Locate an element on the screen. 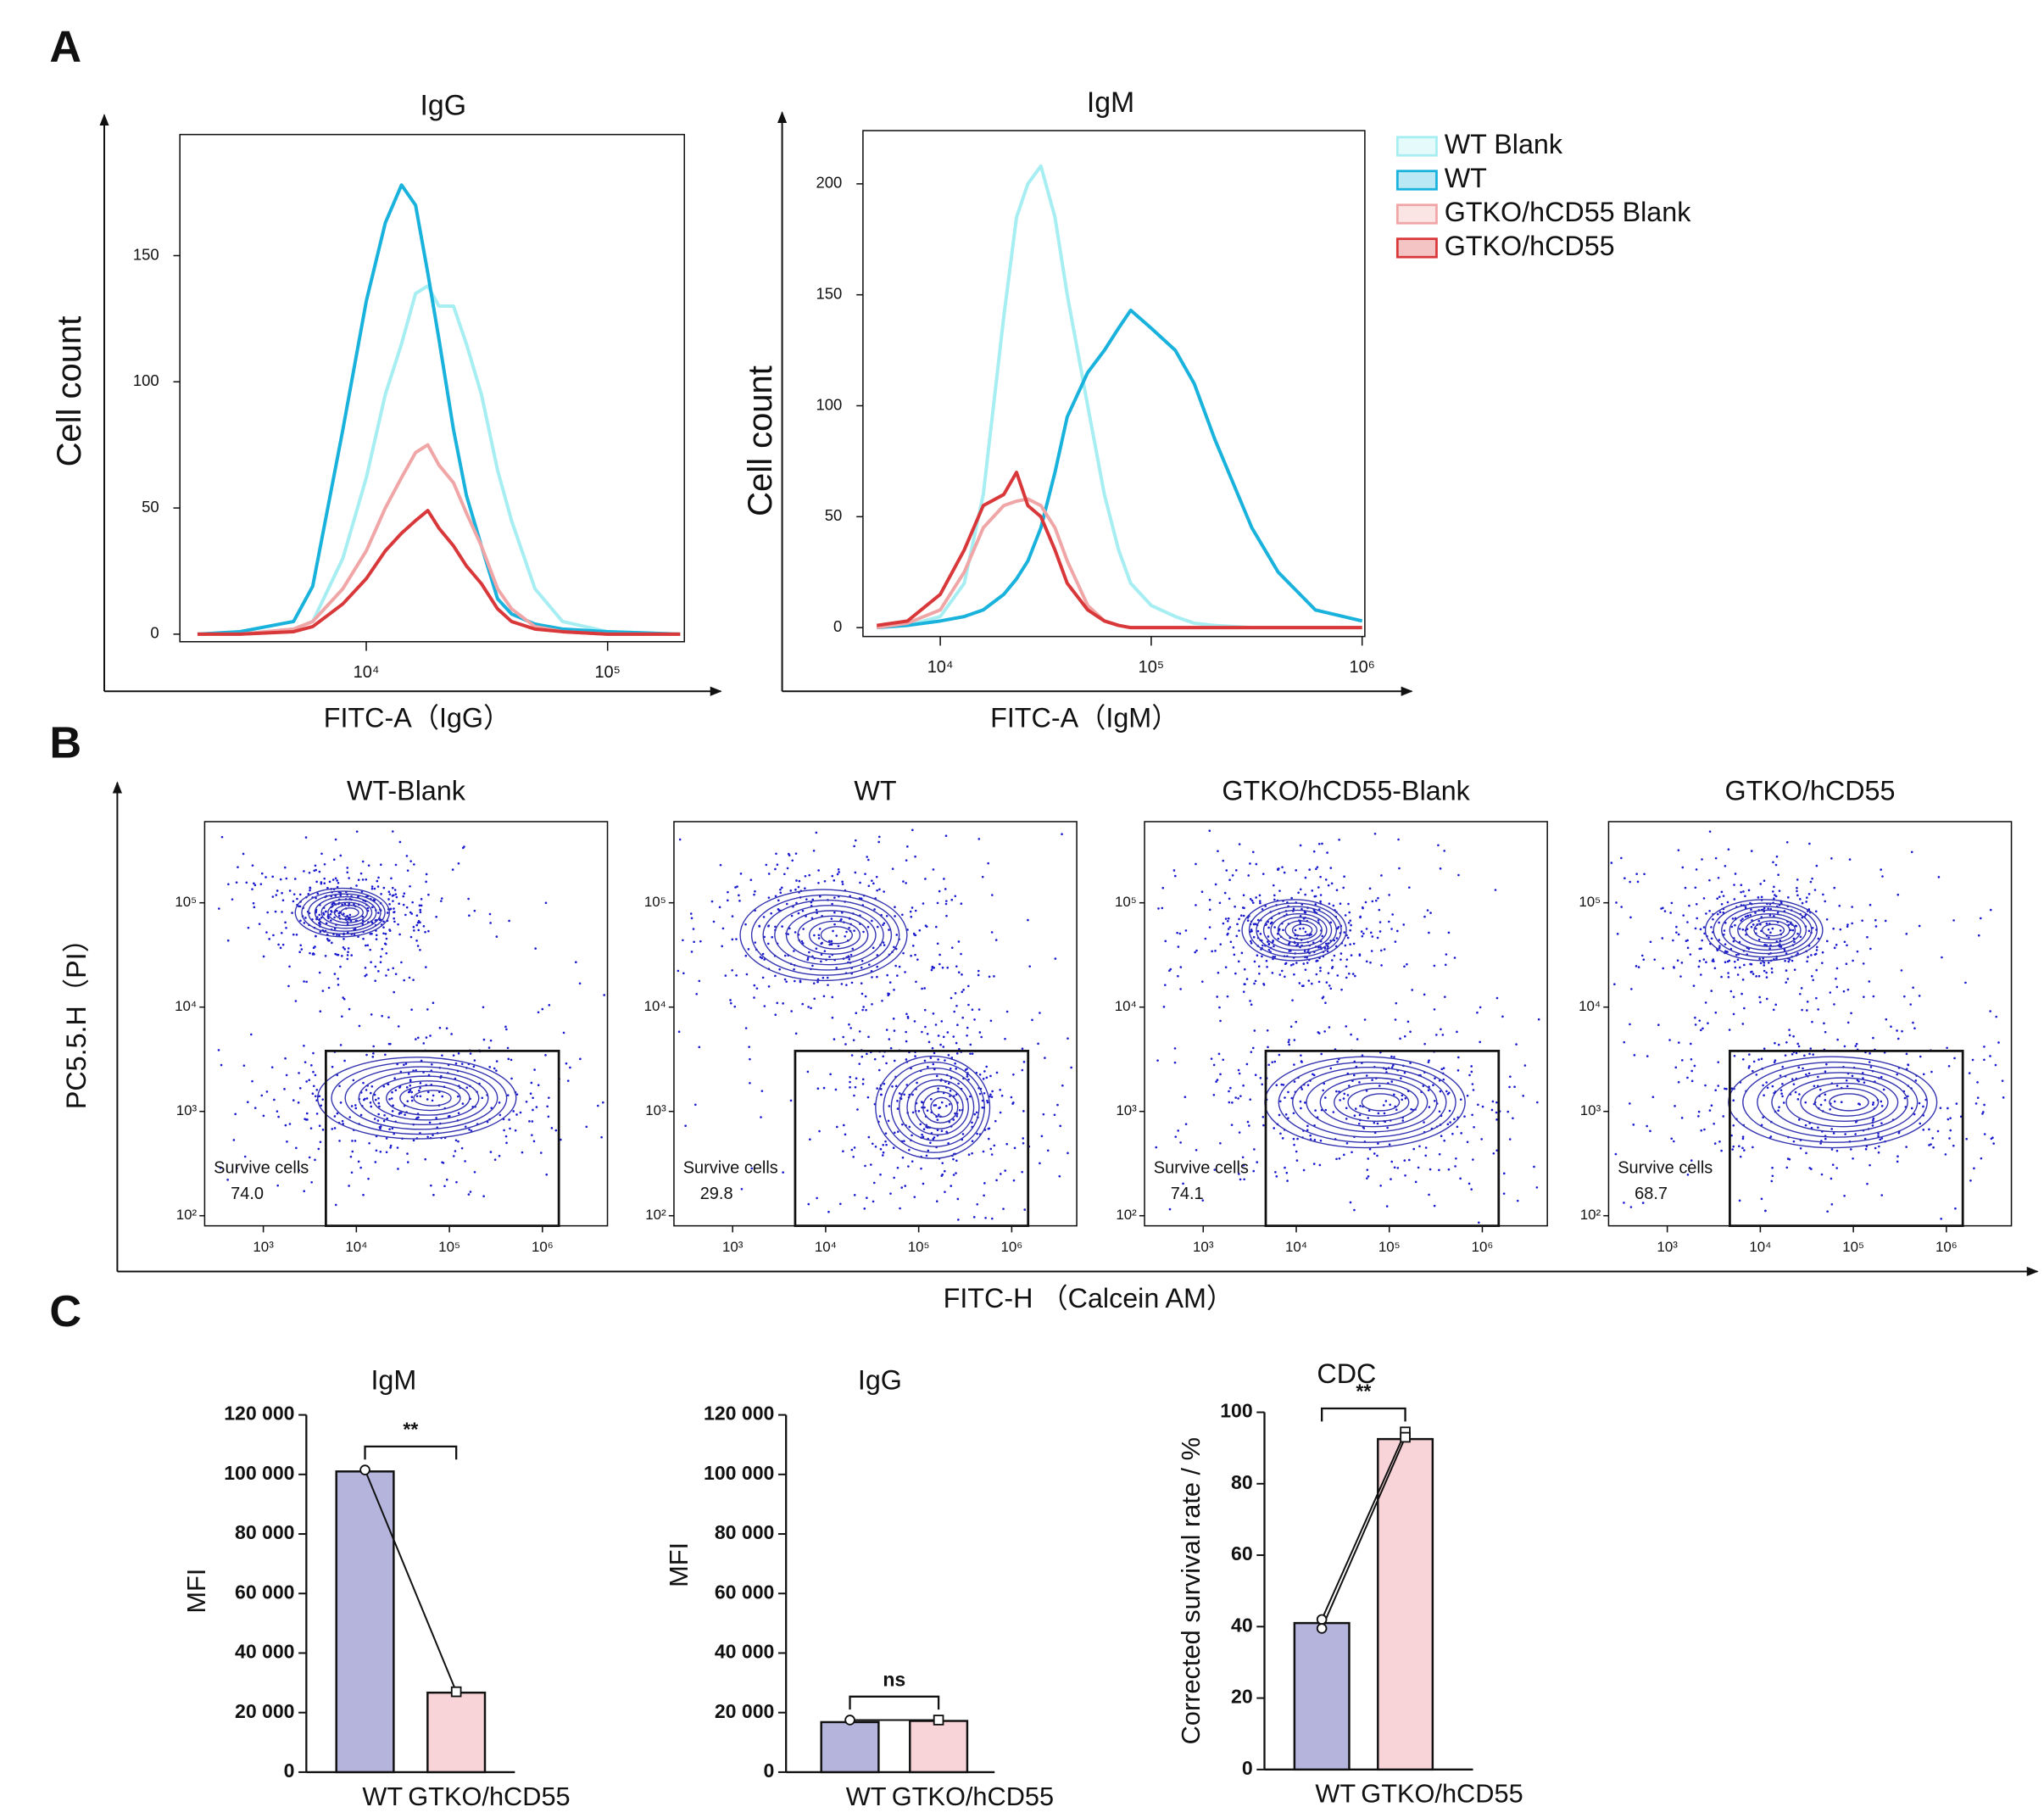 This screenshot has height=1818, width=2044. x-tick-label: 10⁶ is located at coordinates (543, 1247).